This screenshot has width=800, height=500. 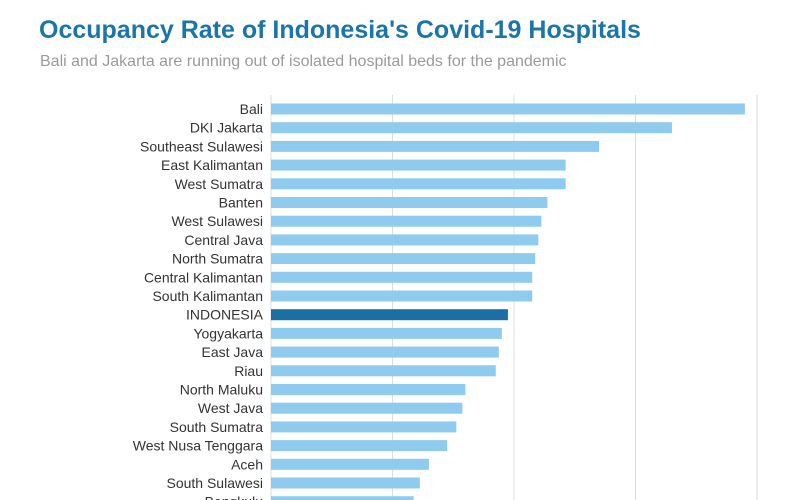 I want to click on category-label: Riau, so click(x=248, y=371).